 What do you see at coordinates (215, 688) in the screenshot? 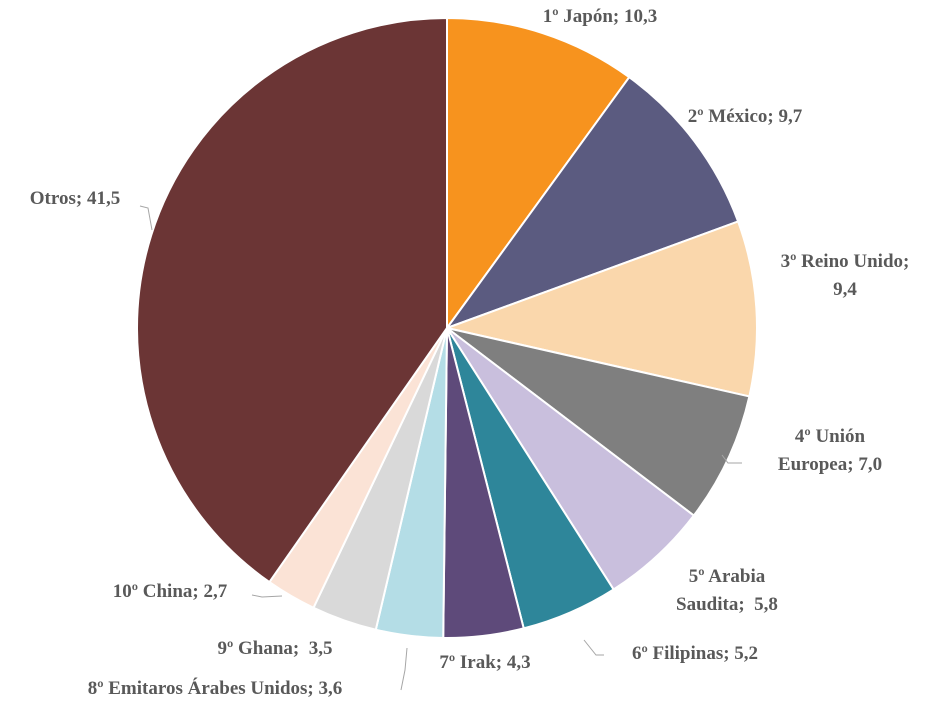
I see `data-label: 8º Emitaros Árabes Unidos; 3,6` at bounding box center [215, 688].